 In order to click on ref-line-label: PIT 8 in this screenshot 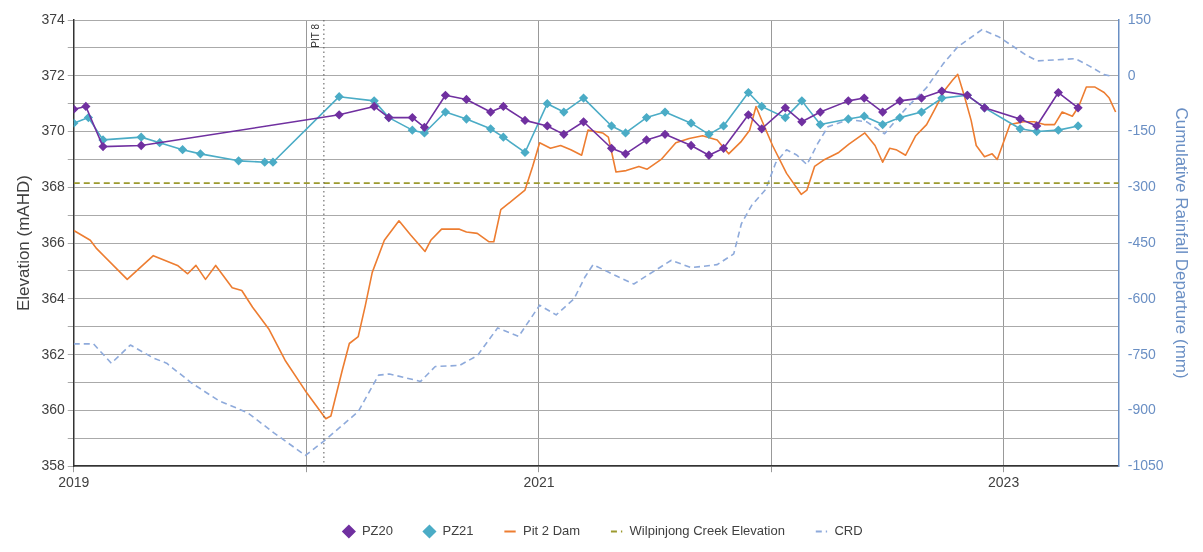, I will do `click(315, 35)`.